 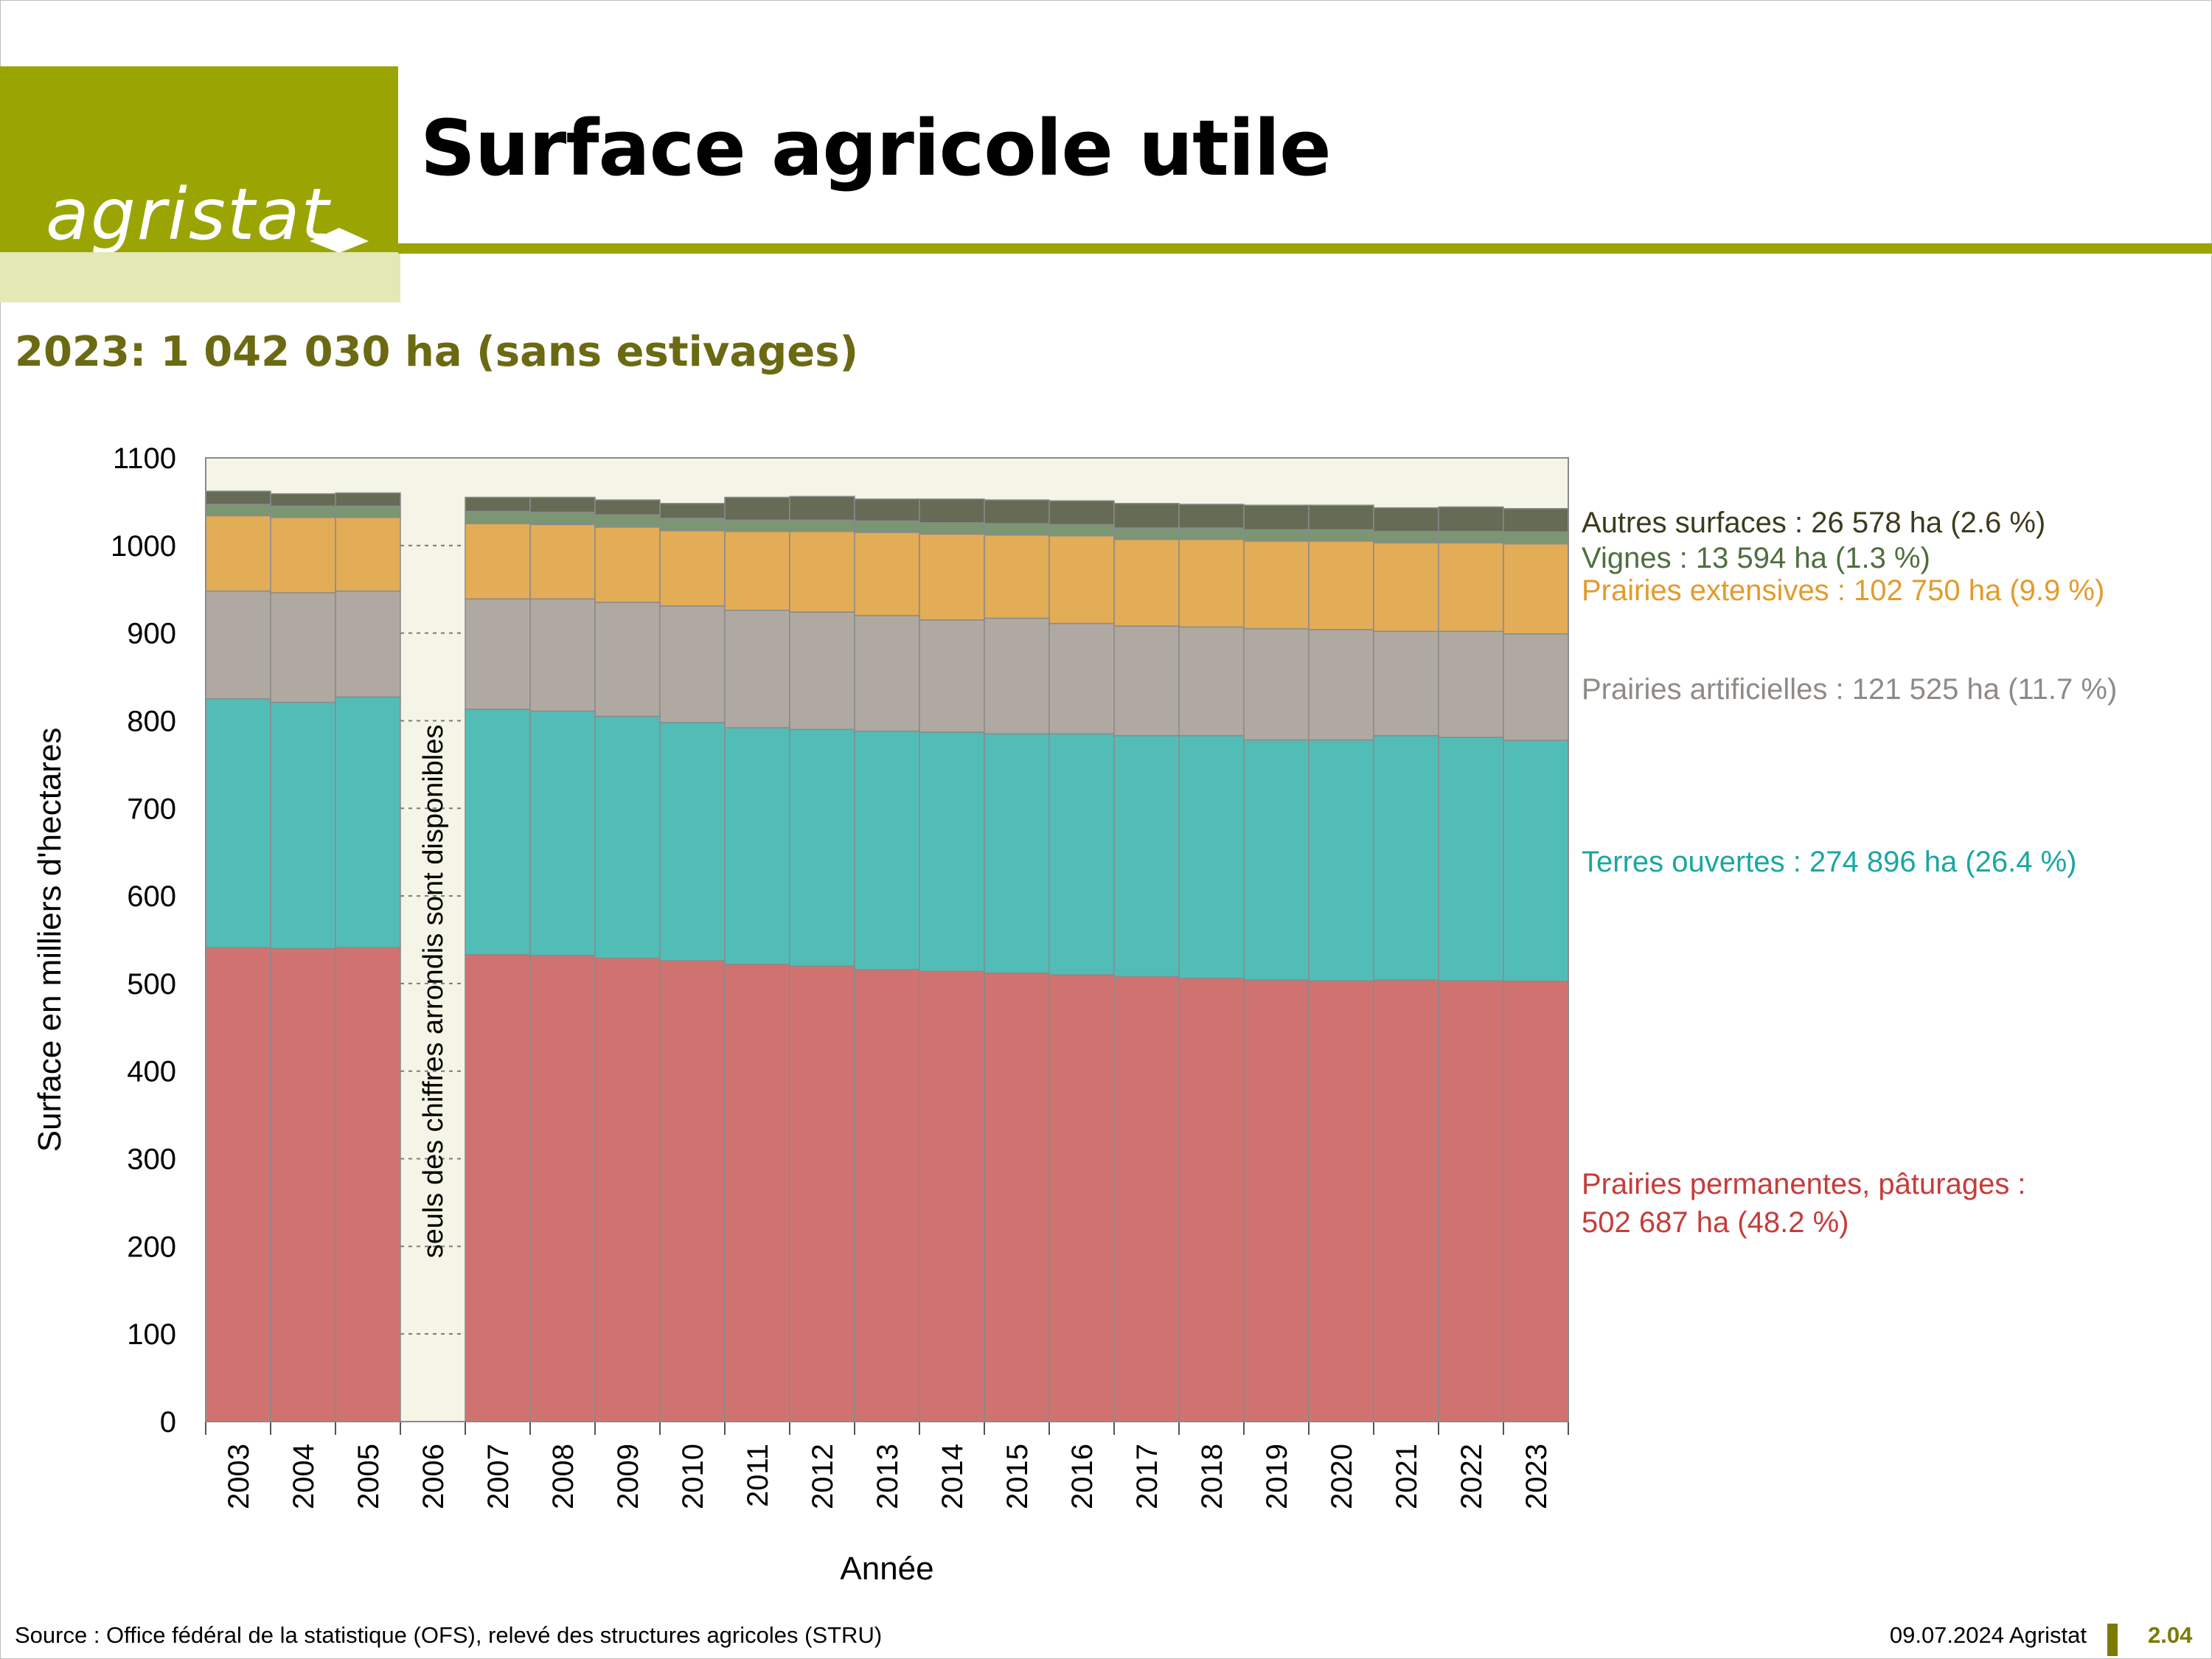 What do you see at coordinates (886, 1569) in the screenshot?
I see `x-axis-label: Année` at bounding box center [886, 1569].